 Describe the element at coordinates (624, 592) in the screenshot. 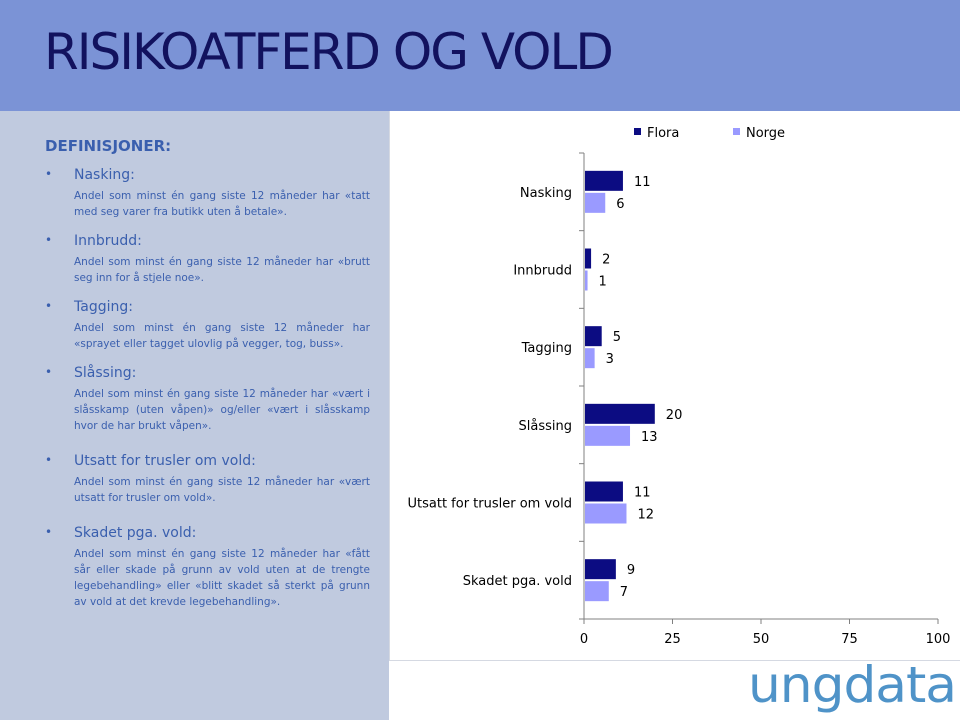

I see `data-label-norge: 7` at that location.